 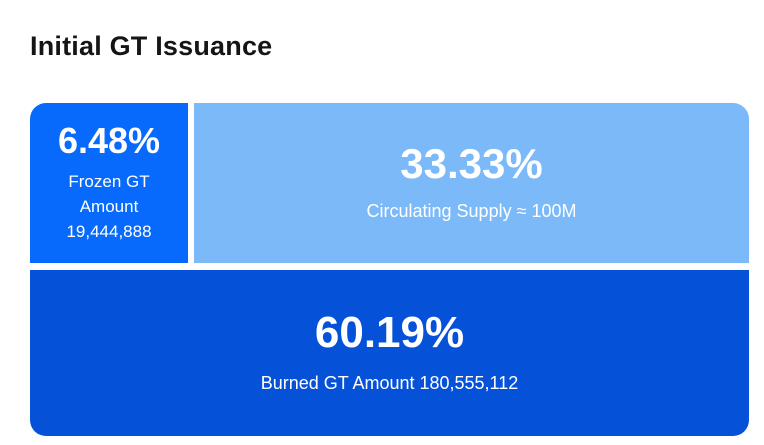 I want to click on page-title: Initial GT Issuance, so click(x=151, y=46).